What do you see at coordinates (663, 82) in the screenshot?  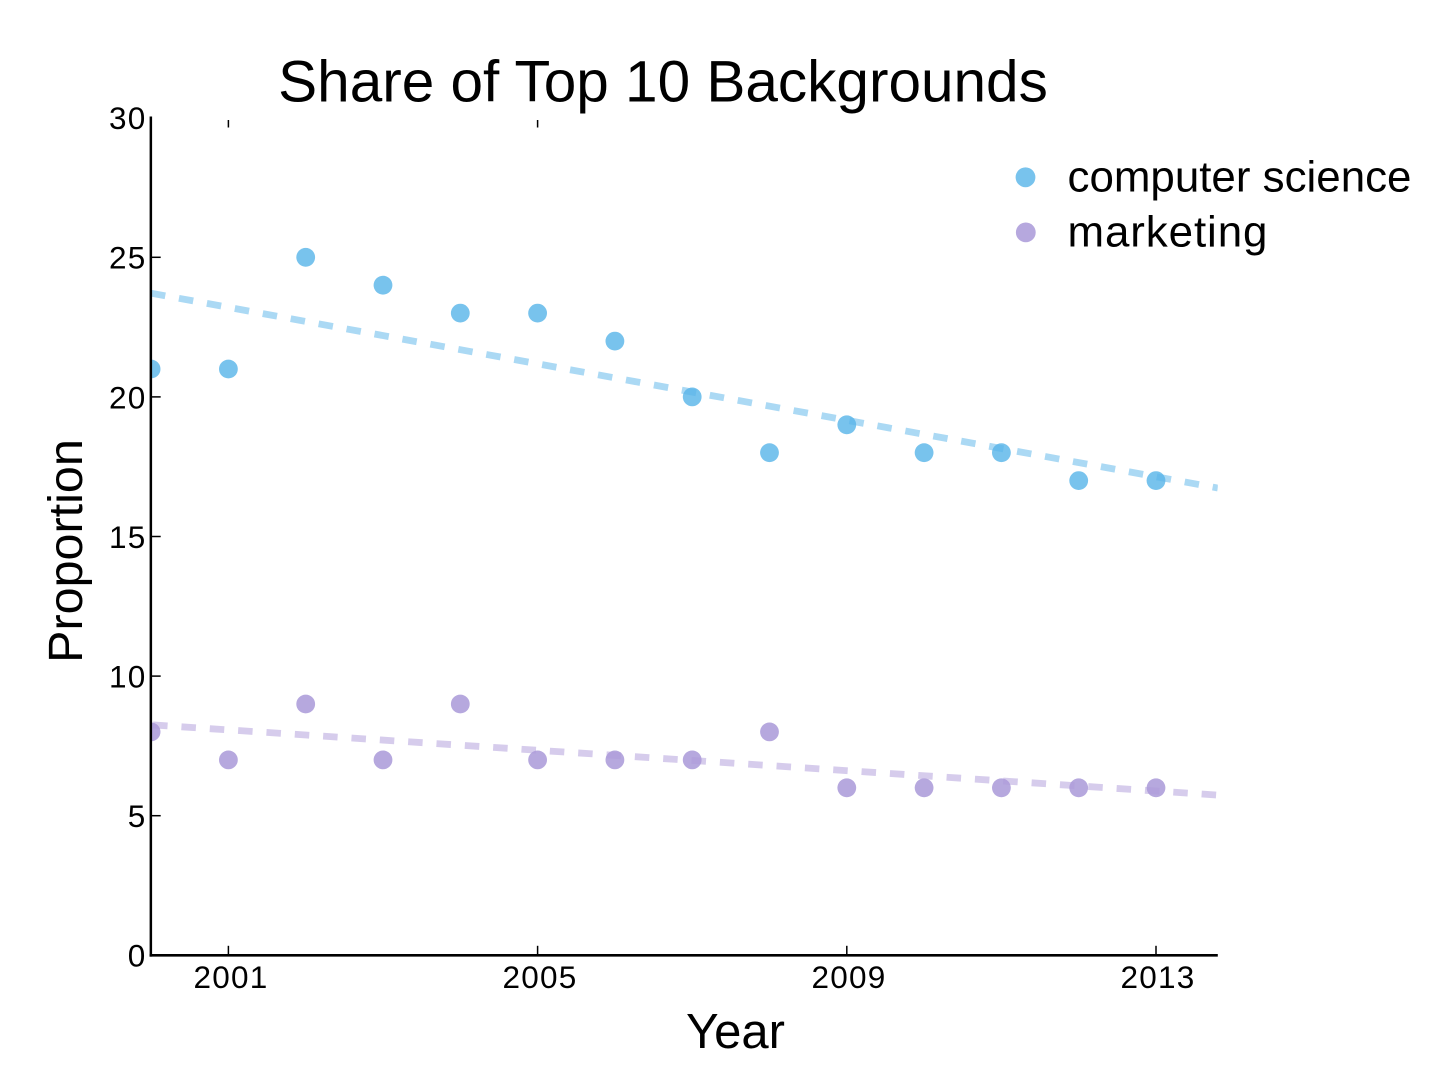 I see `svg-text: Share of Top 10 Backgrounds` at bounding box center [663, 82].